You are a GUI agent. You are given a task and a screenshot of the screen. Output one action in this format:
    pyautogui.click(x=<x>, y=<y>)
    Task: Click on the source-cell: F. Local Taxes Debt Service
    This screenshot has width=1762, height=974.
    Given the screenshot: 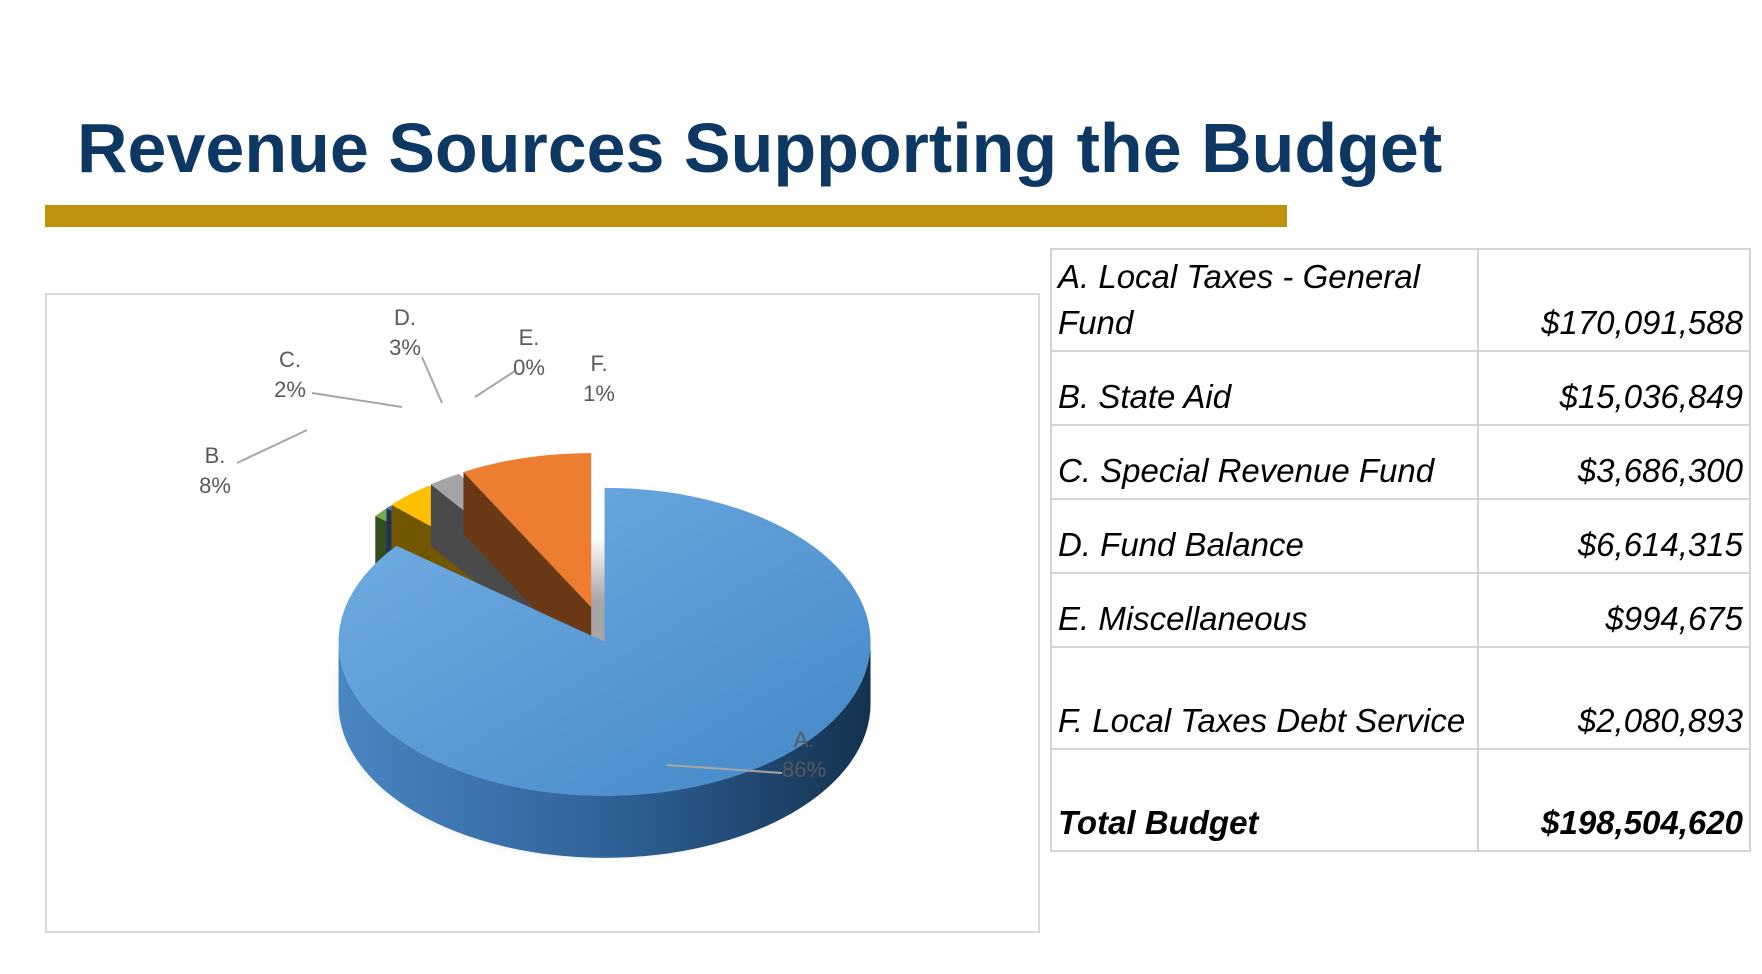 What is the action you would take?
    pyautogui.click(x=1264, y=698)
    